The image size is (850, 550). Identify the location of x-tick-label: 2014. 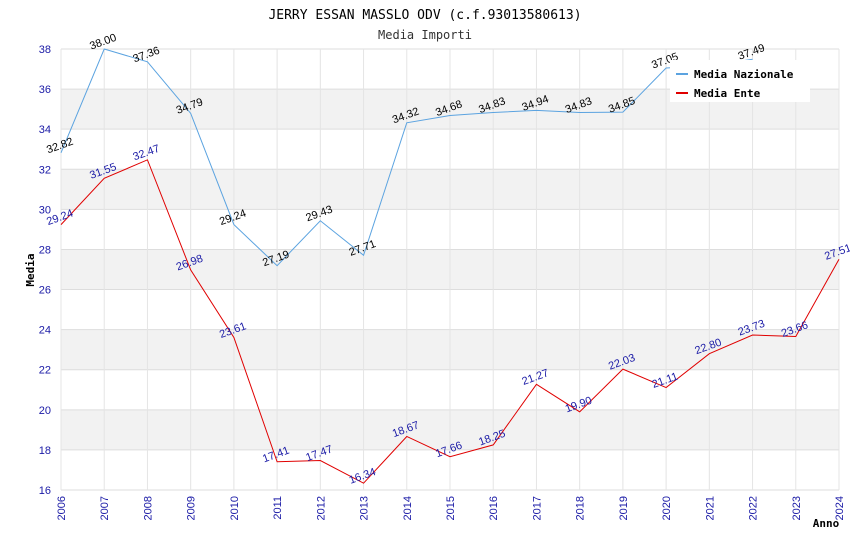
(408, 508).